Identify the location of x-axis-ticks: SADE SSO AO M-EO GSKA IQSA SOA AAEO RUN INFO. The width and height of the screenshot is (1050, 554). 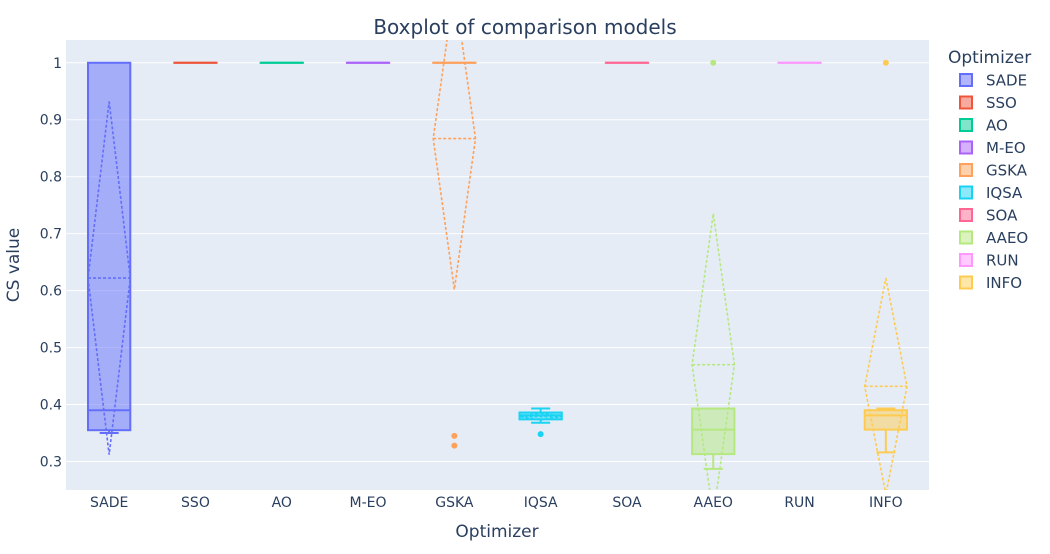
(496, 503).